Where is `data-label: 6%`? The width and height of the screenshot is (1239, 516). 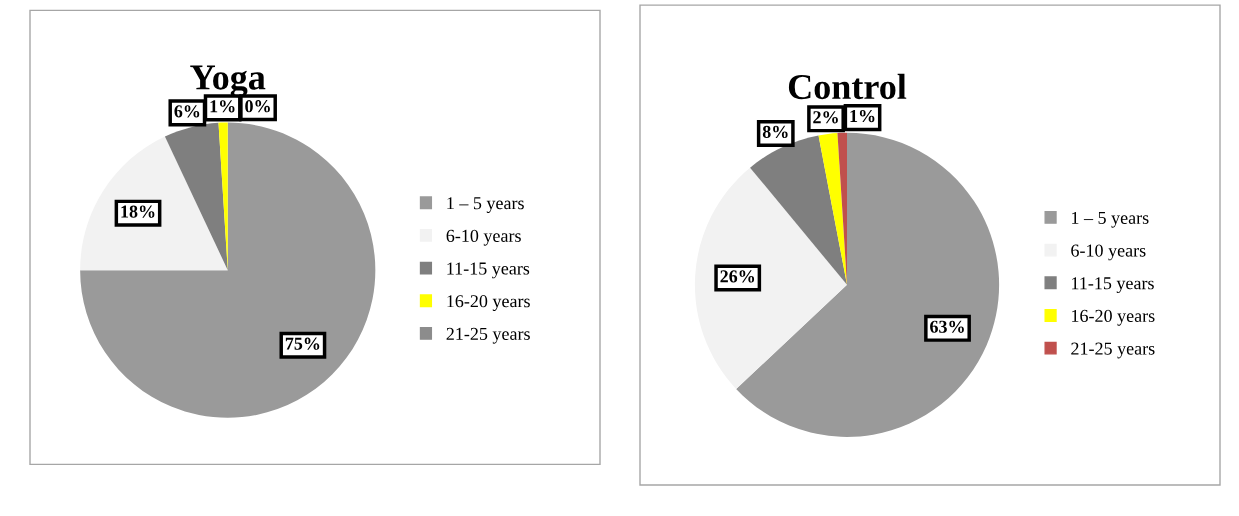
data-label: 6% is located at coordinates (187, 111).